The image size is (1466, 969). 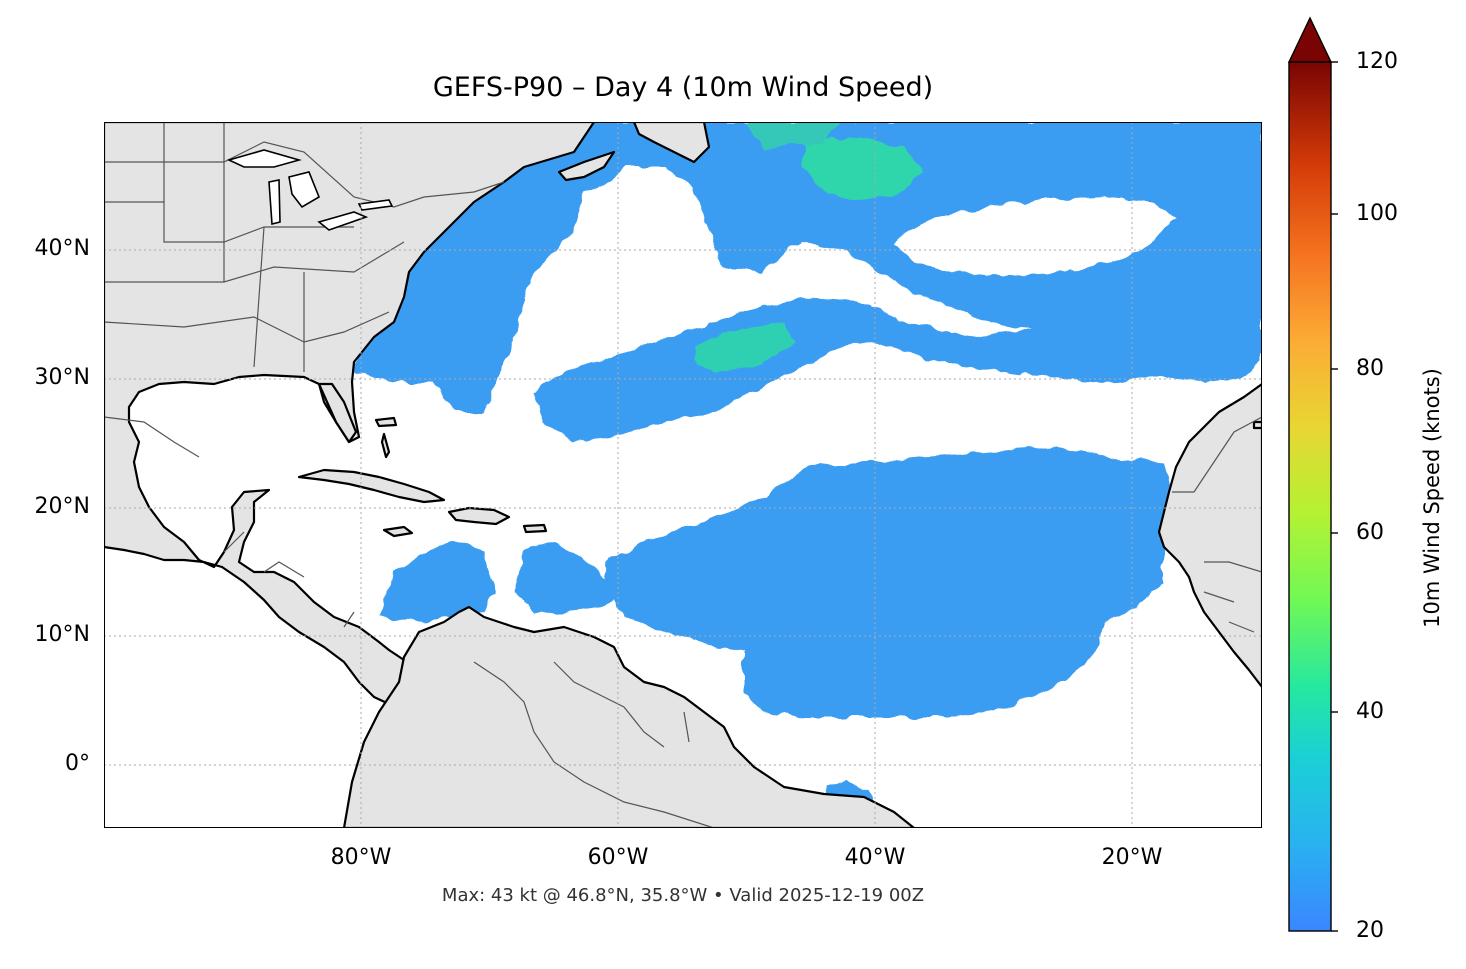 I want to click on great-lakes, so click(x=310, y=190).